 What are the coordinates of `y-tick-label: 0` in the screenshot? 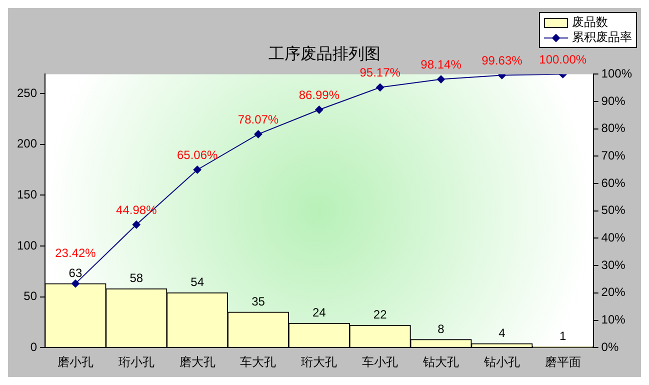 It's located at (34, 347).